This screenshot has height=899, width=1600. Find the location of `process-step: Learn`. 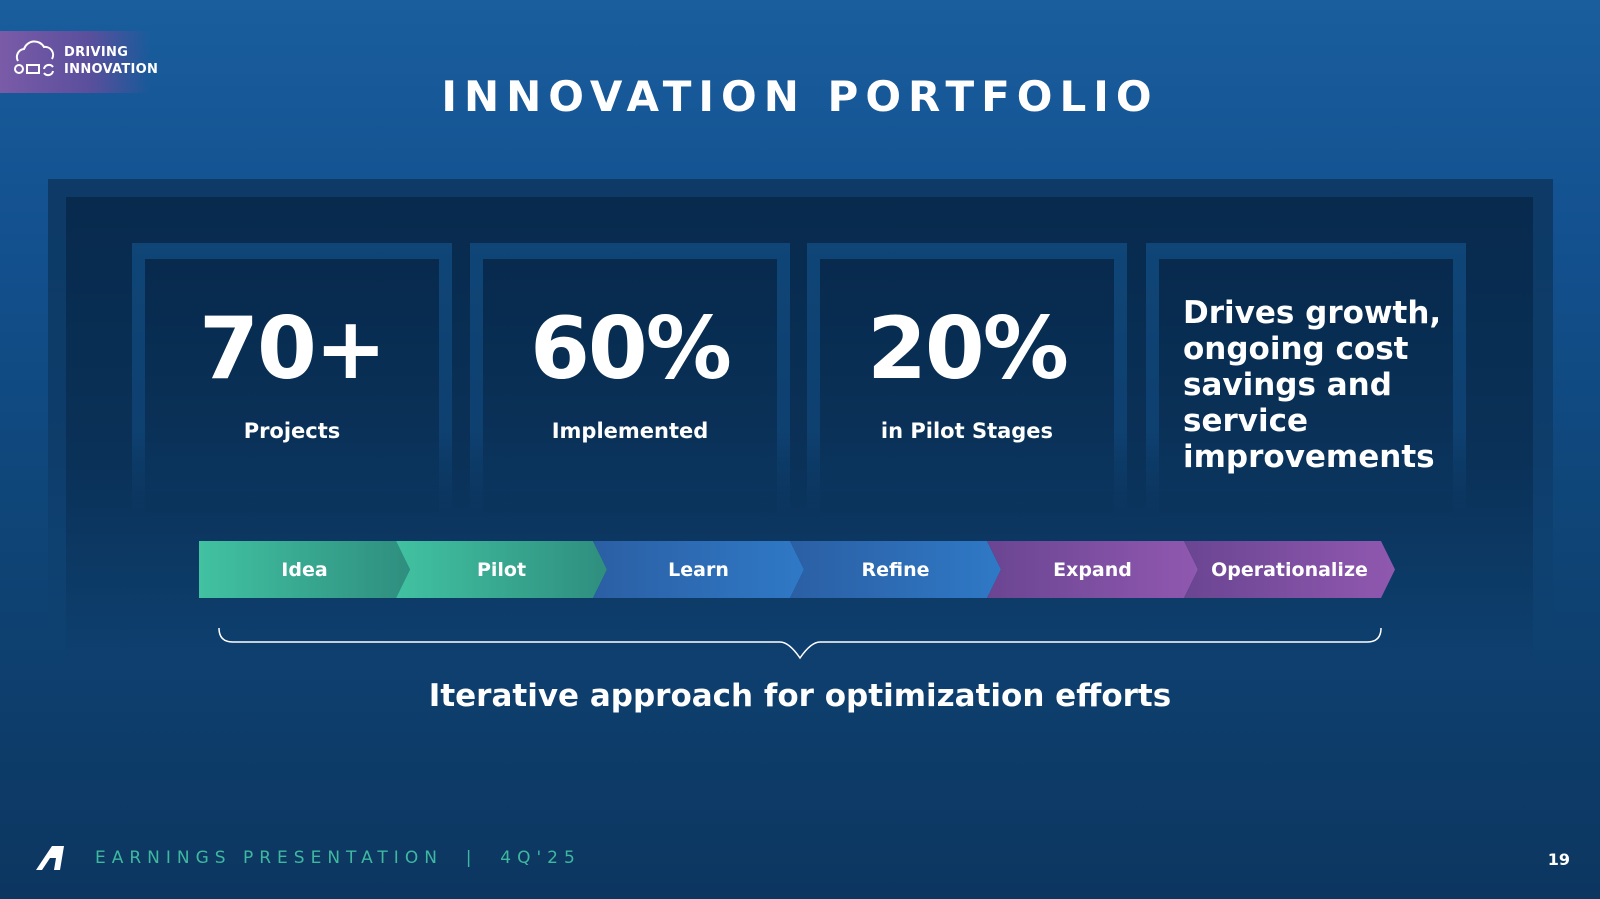

process-step: Learn is located at coordinates (698, 569).